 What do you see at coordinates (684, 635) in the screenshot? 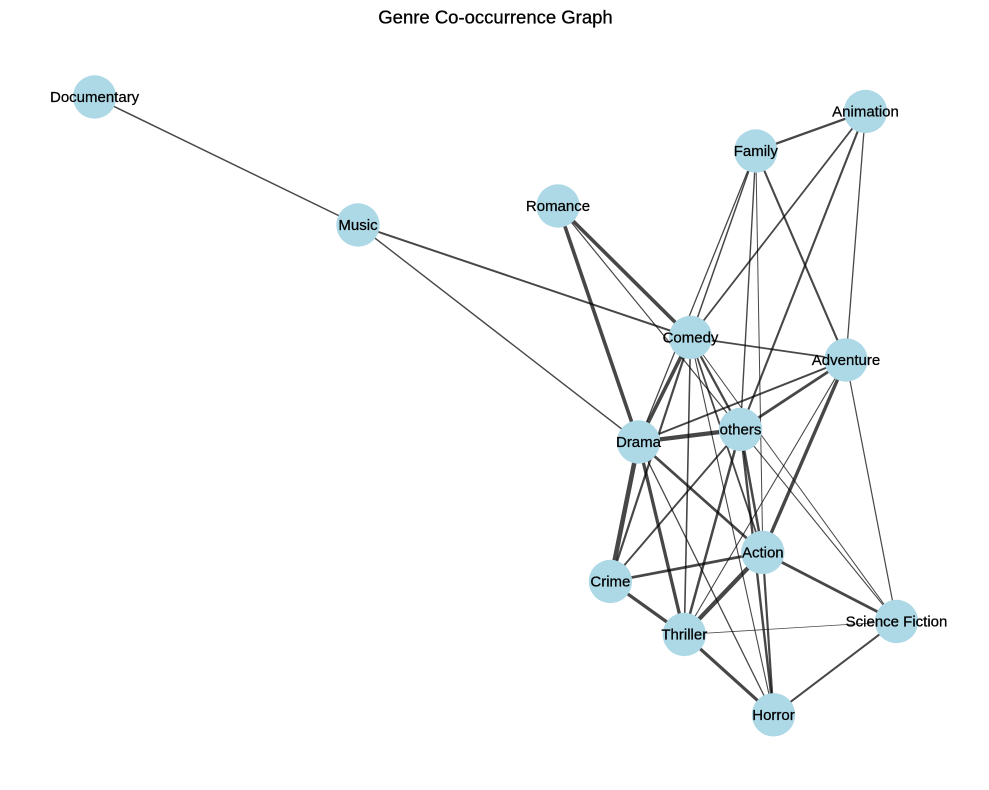
I see `svg-text: Thriller` at bounding box center [684, 635].